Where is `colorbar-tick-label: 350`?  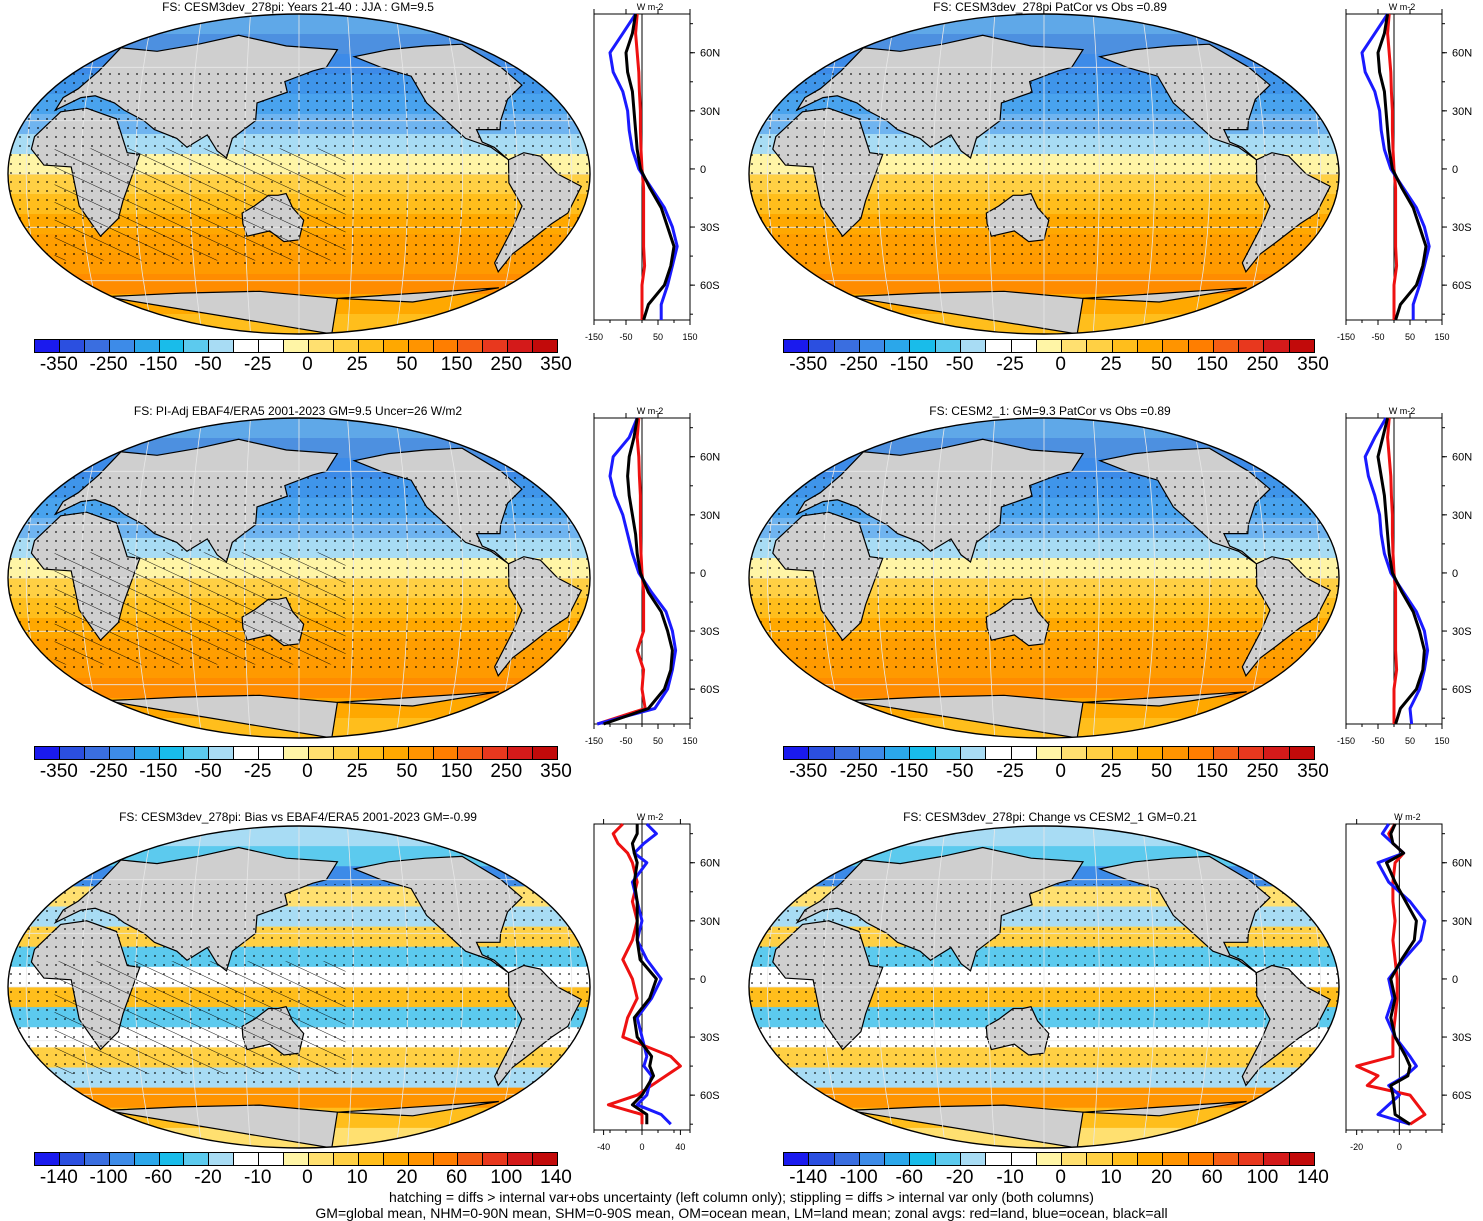 colorbar-tick-label: 350 is located at coordinates (1313, 771).